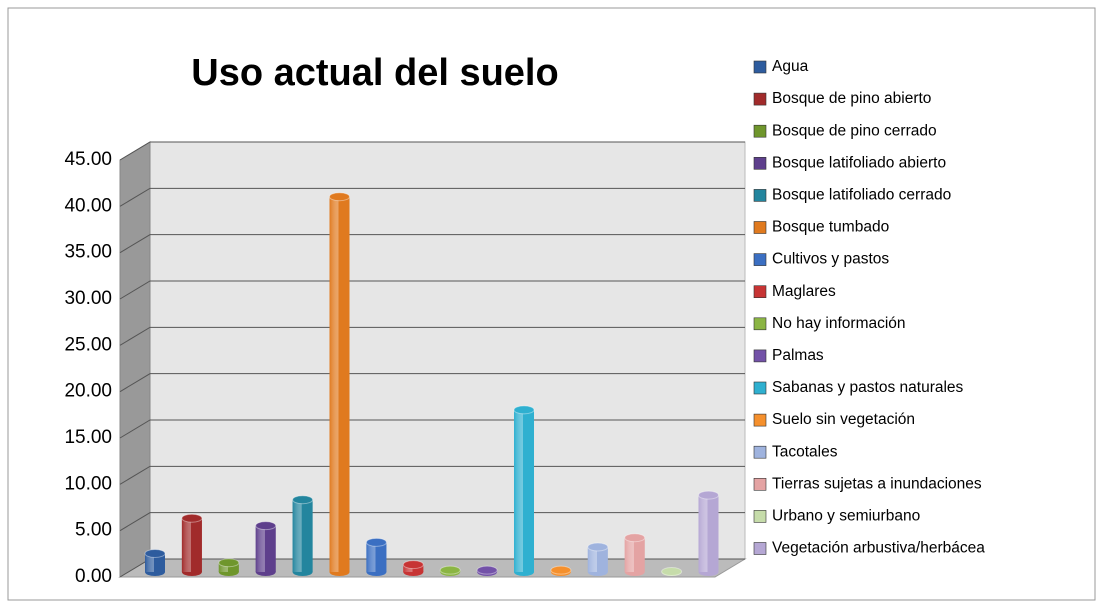  What do you see at coordinates (830, 259) in the screenshot?
I see `legend-label: Cultivos y pastos` at bounding box center [830, 259].